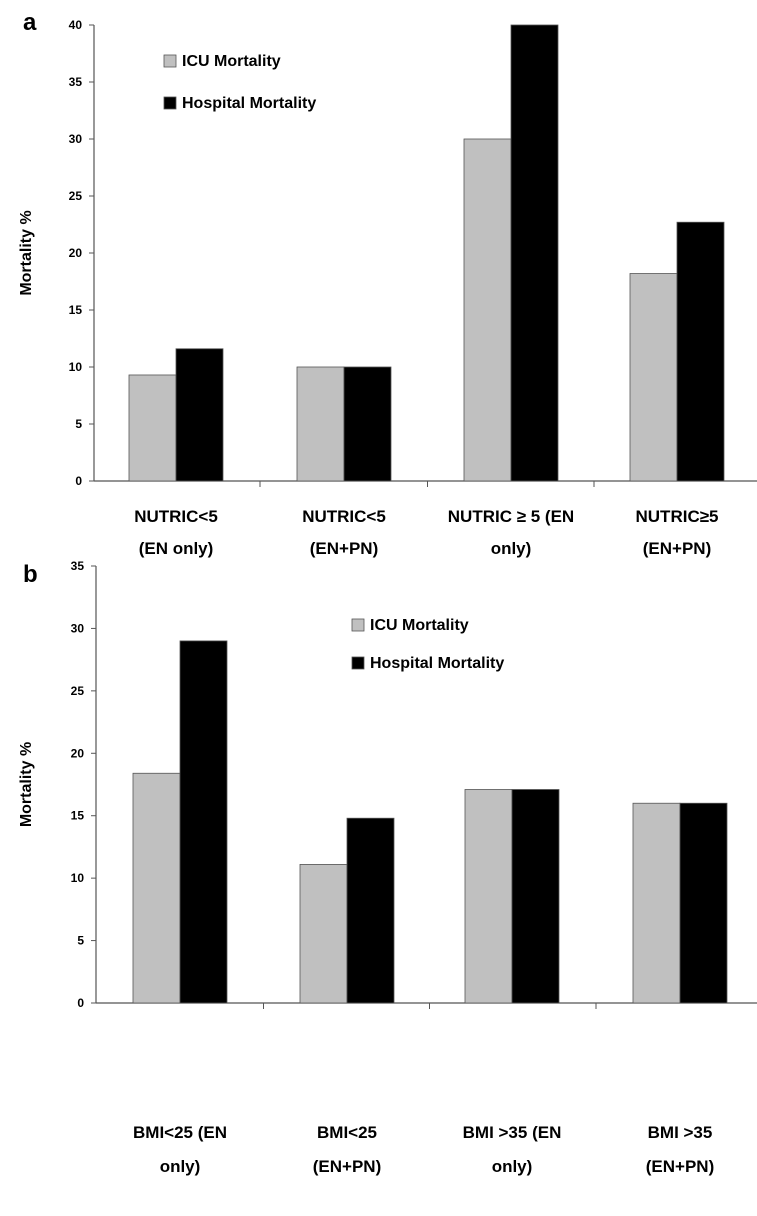 This screenshot has height=1216, width=757. I want to click on category-label: BMI >35, so click(680, 1132).